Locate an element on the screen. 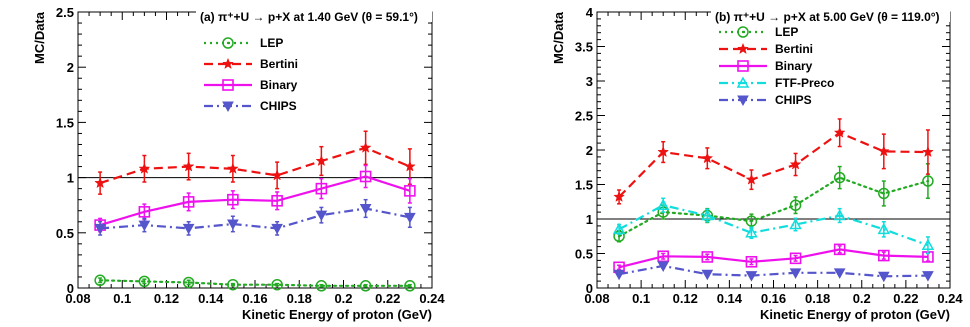 This screenshot has width=970, height=327. x-tick-label: 0.1 is located at coordinates (122, 298).